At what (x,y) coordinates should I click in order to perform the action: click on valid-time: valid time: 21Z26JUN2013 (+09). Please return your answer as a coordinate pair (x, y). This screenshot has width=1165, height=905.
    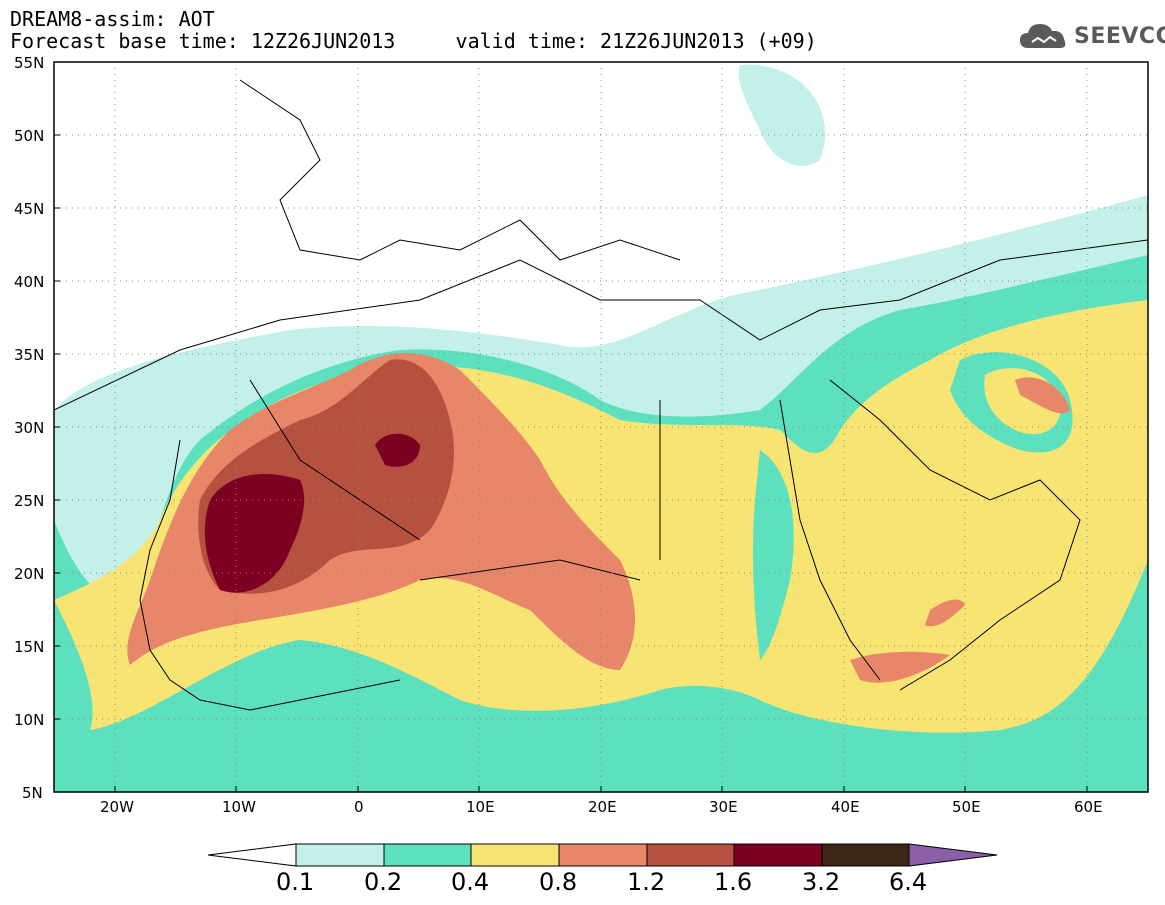
    Looking at the image, I should click on (636, 41).